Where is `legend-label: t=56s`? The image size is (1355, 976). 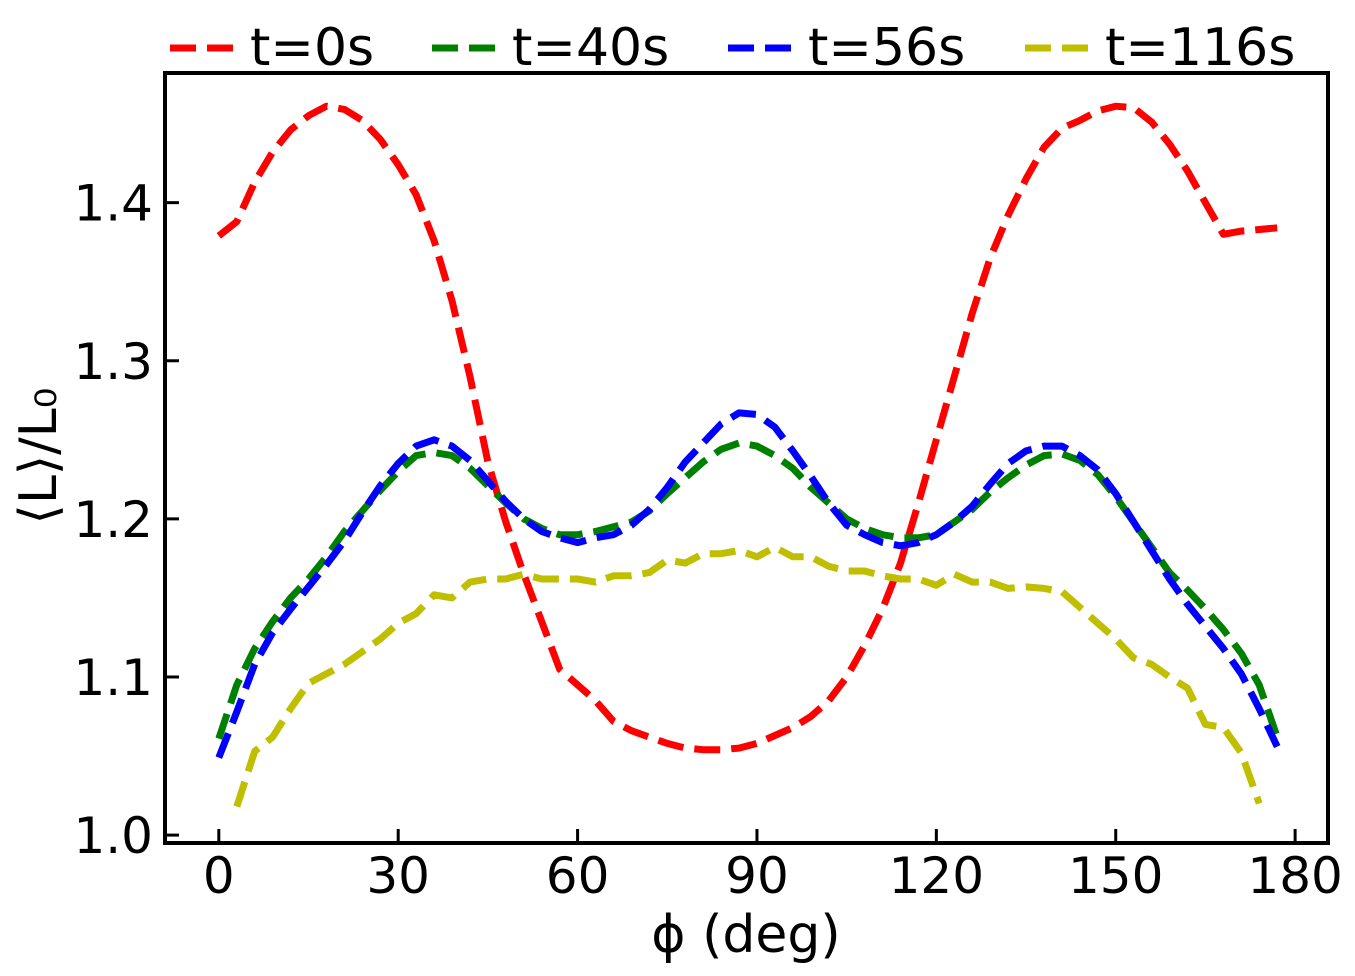 legend-label: t=56s is located at coordinates (886, 48).